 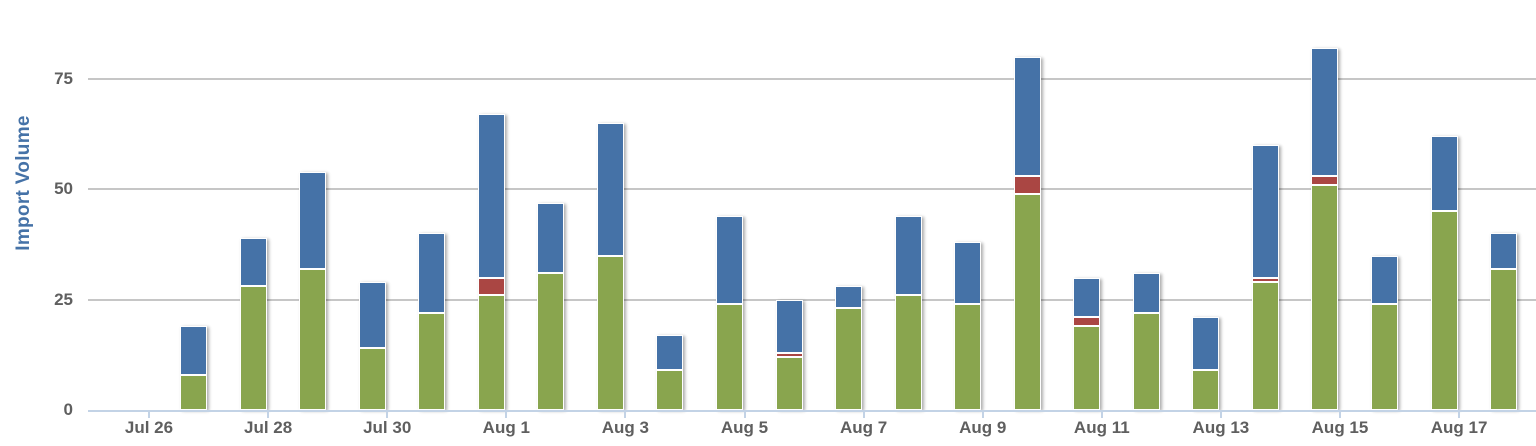 What do you see at coordinates (863, 427) in the screenshot?
I see `x-tick-label: Aug 7` at bounding box center [863, 427].